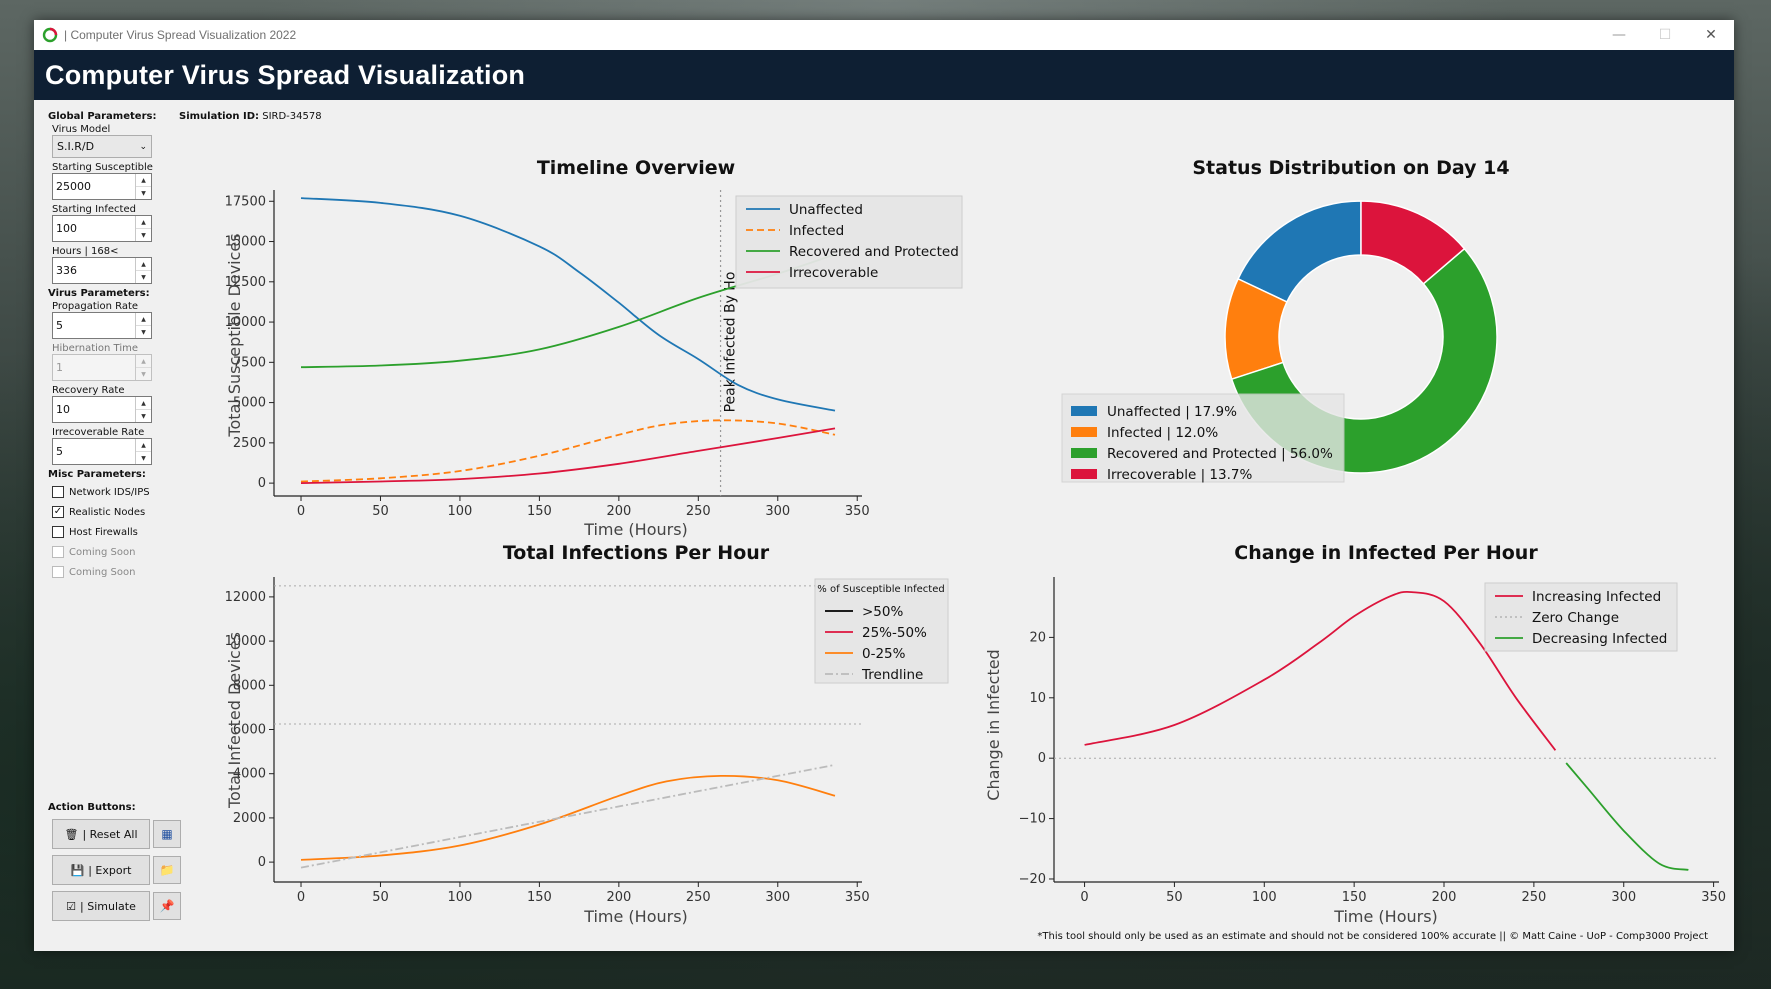 The image size is (1771, 989). What do you see at coordinates (102, 552) in the screenshot?
I see `checkbox-label: Coming Soon` at bounding box center [102, 552].